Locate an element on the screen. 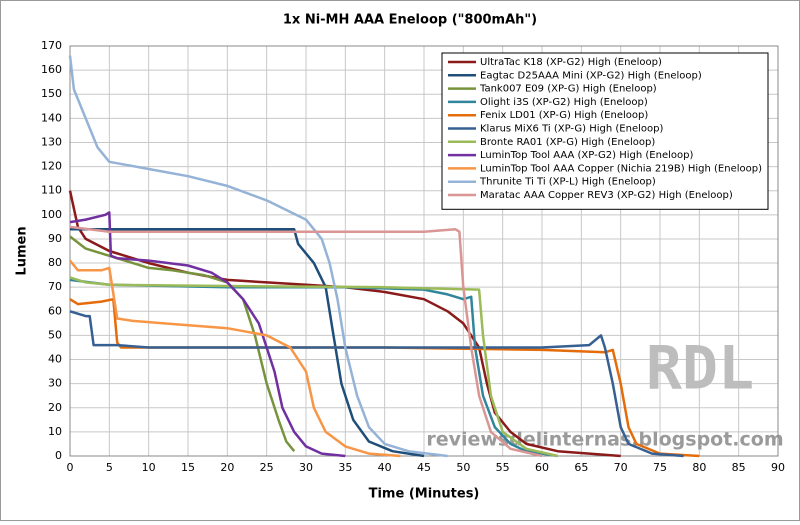 This screenshot has height=525, width=800. x-tick-label: 75 is located at coordinates (660, 467).